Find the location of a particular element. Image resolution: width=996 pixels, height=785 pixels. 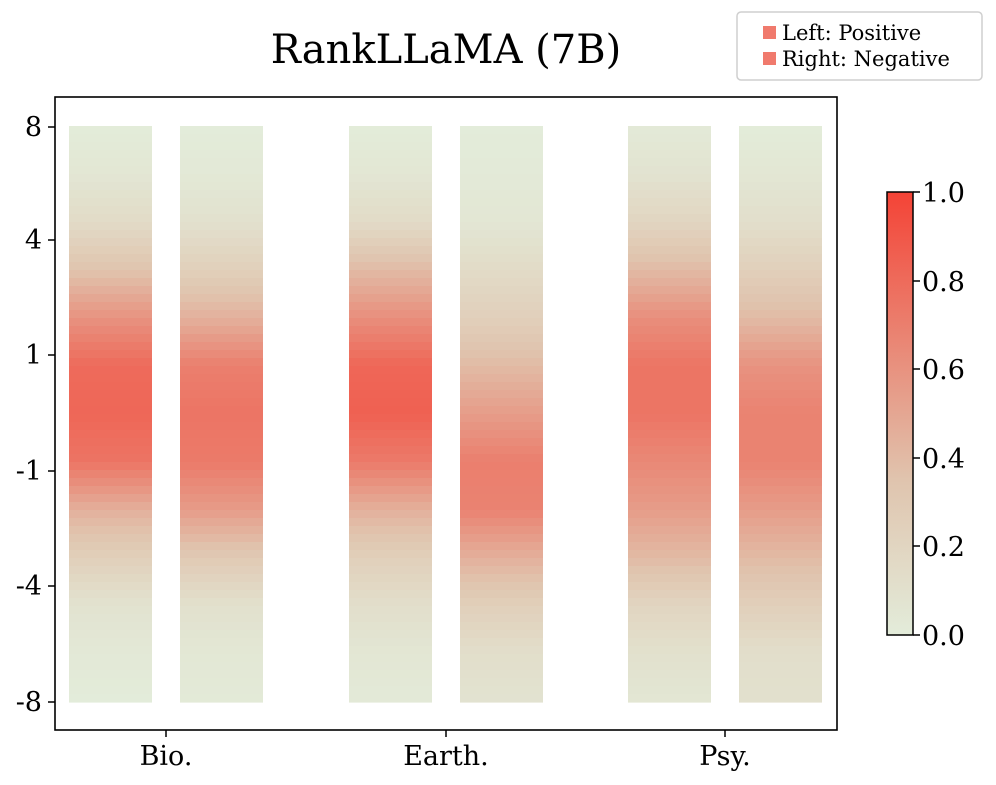

legend-box is located at coordinates (859, 46).